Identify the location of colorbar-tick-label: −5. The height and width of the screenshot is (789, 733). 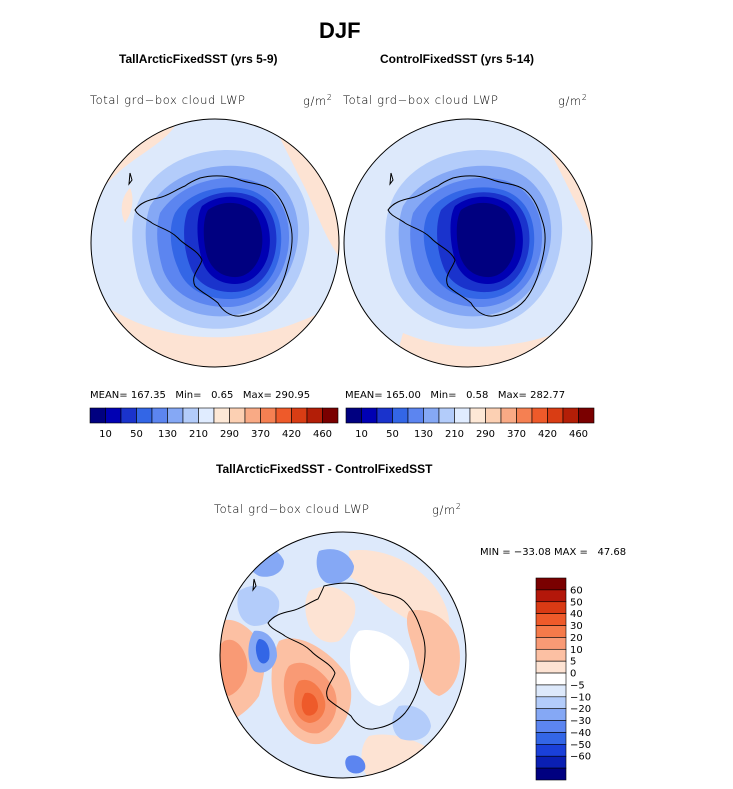
(577, 685).